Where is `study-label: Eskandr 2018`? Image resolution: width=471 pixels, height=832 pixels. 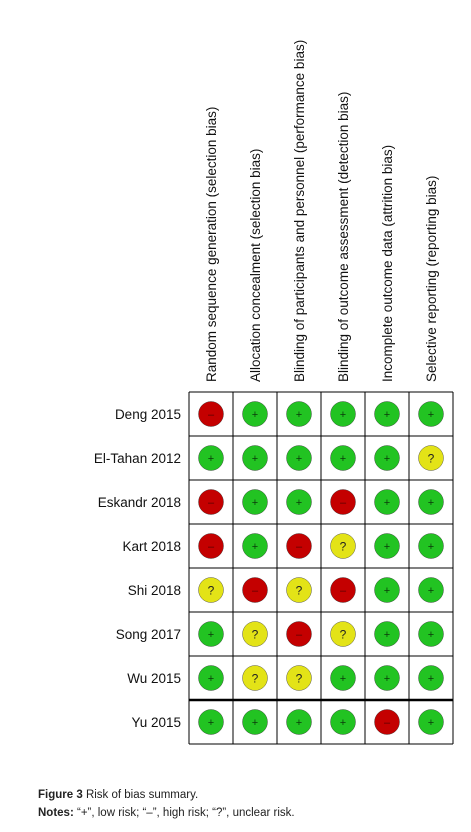 study-label: Eskandr 2018 is located at coordinates (139, 502).